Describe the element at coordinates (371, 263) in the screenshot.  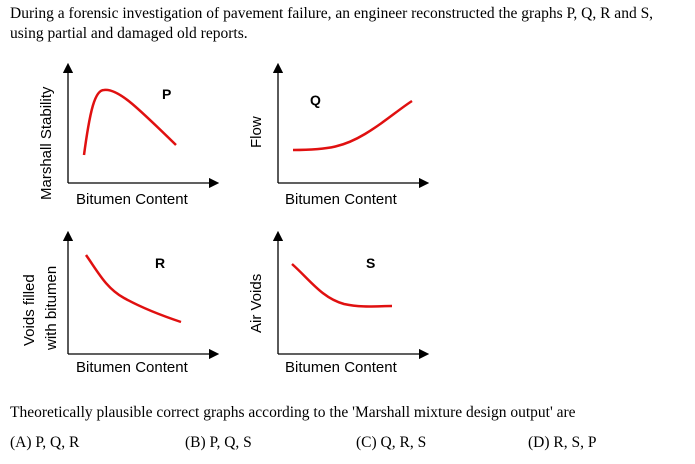
I see `graph-s-label: S` at that location.